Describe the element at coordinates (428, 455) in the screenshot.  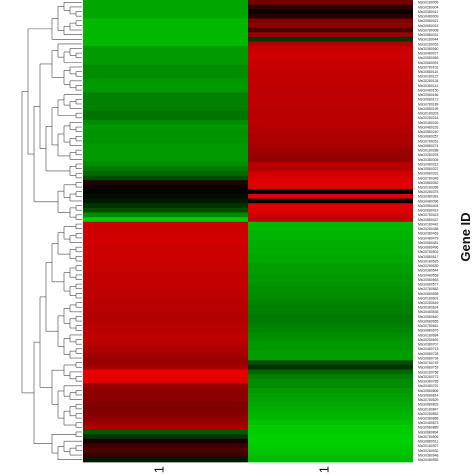
I see `row-label: MsG0380948` at that location.